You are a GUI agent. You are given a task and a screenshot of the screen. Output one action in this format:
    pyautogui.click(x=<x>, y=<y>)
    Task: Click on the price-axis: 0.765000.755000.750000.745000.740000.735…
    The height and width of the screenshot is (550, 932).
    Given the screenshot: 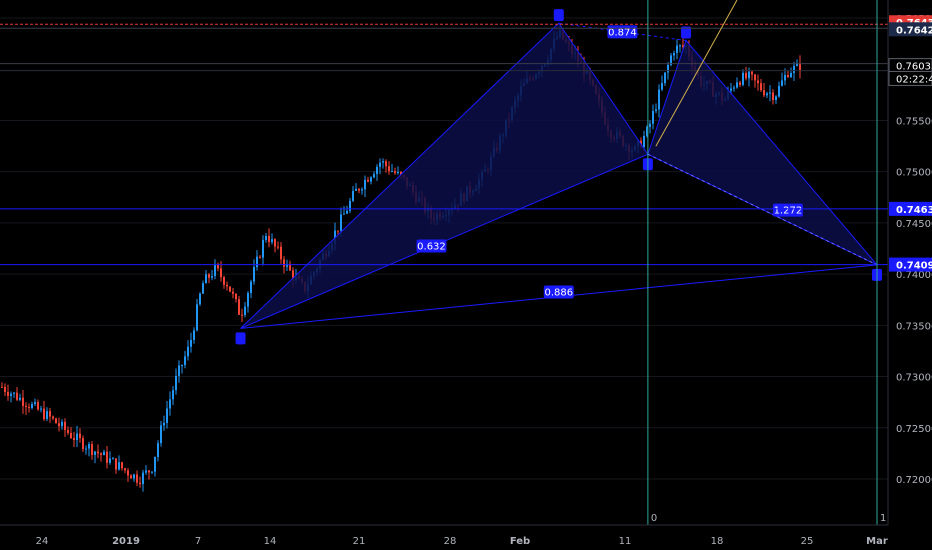 What is the action you would take?
    pyautogui.click(x=909, y=262)
    